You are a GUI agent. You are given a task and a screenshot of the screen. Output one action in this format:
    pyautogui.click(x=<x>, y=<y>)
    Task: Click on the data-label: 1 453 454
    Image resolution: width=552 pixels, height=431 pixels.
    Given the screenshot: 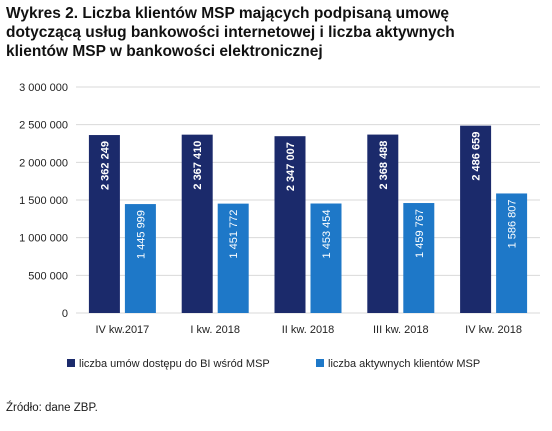 What is the action you would take?
    pyautogui.click(x=327, y=234)
    